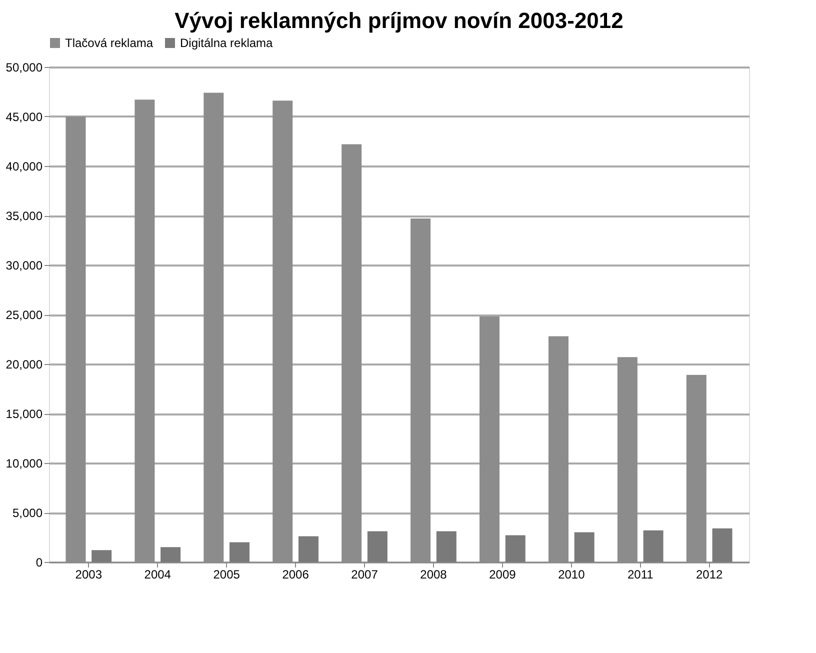 Image resolution: width=816 pixels, height=653 pixels. What do you see at coordinates (39, 563) in the screenshot?
I see `y-tick-label: 0` at bounding box center [39, 563].